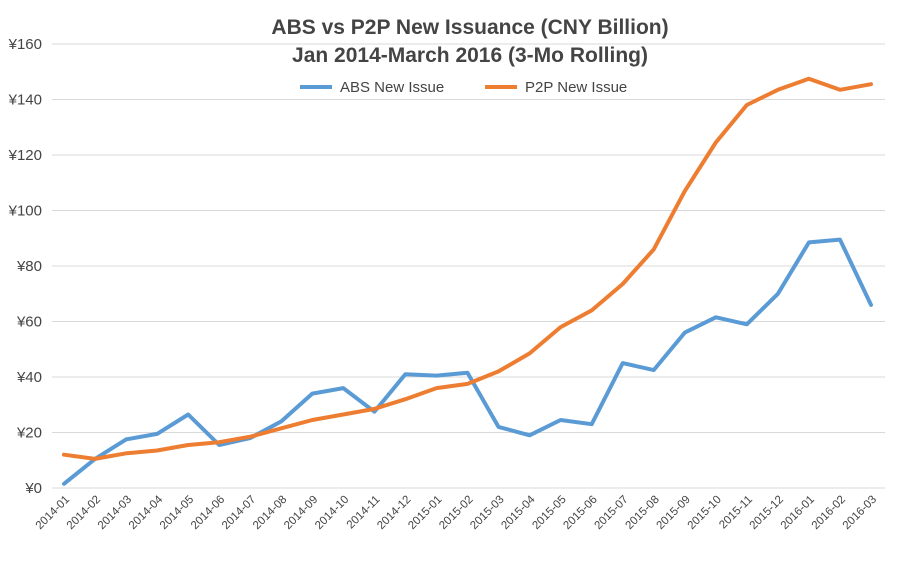  Describe the element at coordinates (469, 27) in the screenshot. I see `chart-title: ABS vs P2P New Issuance (CNY Billion)` at that location.